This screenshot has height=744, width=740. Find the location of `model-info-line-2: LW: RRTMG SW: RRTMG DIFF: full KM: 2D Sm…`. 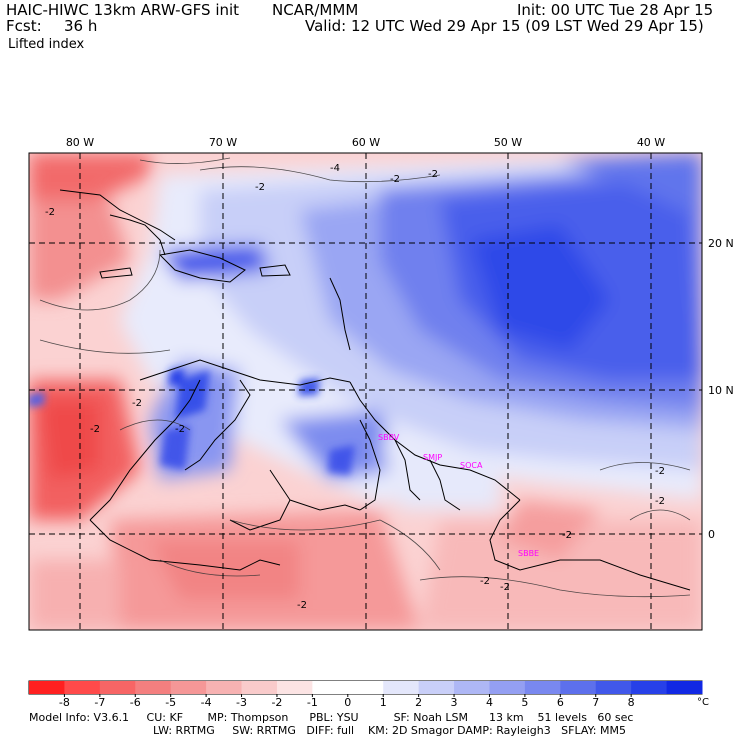

model-info-line-2: LW: RRTMG SW: RRTMG DIFF: full KM: 2D Sm… is located at coordinates (389, 730).